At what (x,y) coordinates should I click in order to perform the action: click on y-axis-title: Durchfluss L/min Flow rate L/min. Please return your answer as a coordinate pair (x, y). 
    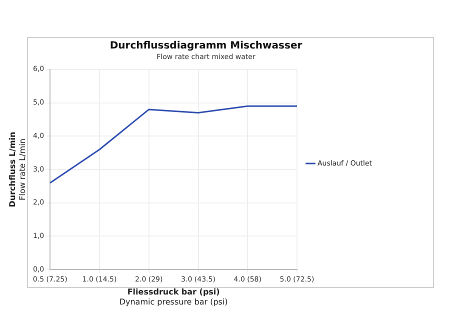
    Looking at the image, I should click on (18, 169).